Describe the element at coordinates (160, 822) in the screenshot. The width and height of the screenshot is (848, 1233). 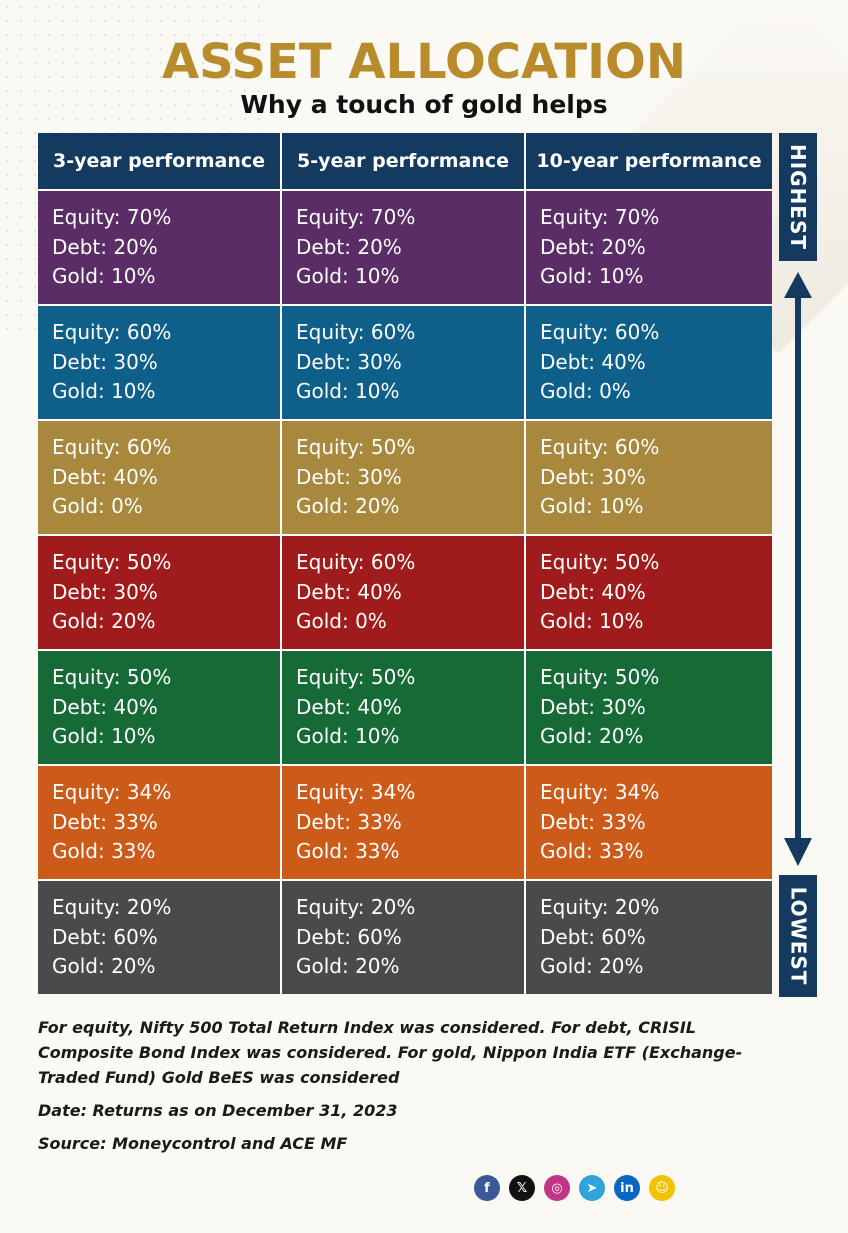
I see `allocation-cell-3-year: Equity: 34% Debt: 33% Gold: 33%` at that location.